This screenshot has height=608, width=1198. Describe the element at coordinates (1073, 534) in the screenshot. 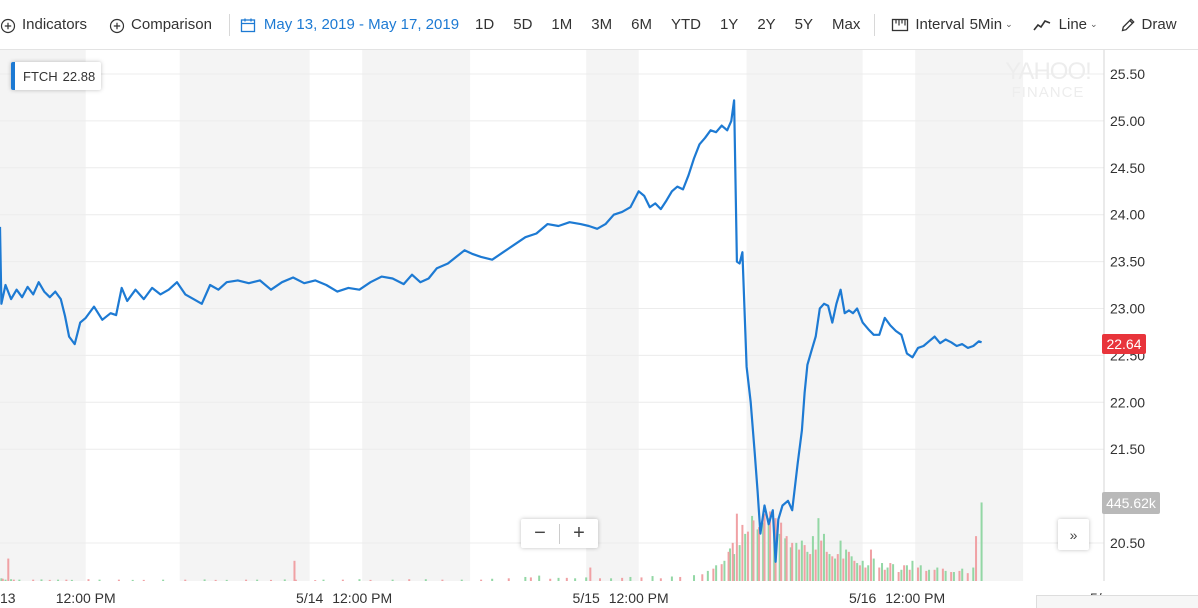

I see `more-button: »` at that location.